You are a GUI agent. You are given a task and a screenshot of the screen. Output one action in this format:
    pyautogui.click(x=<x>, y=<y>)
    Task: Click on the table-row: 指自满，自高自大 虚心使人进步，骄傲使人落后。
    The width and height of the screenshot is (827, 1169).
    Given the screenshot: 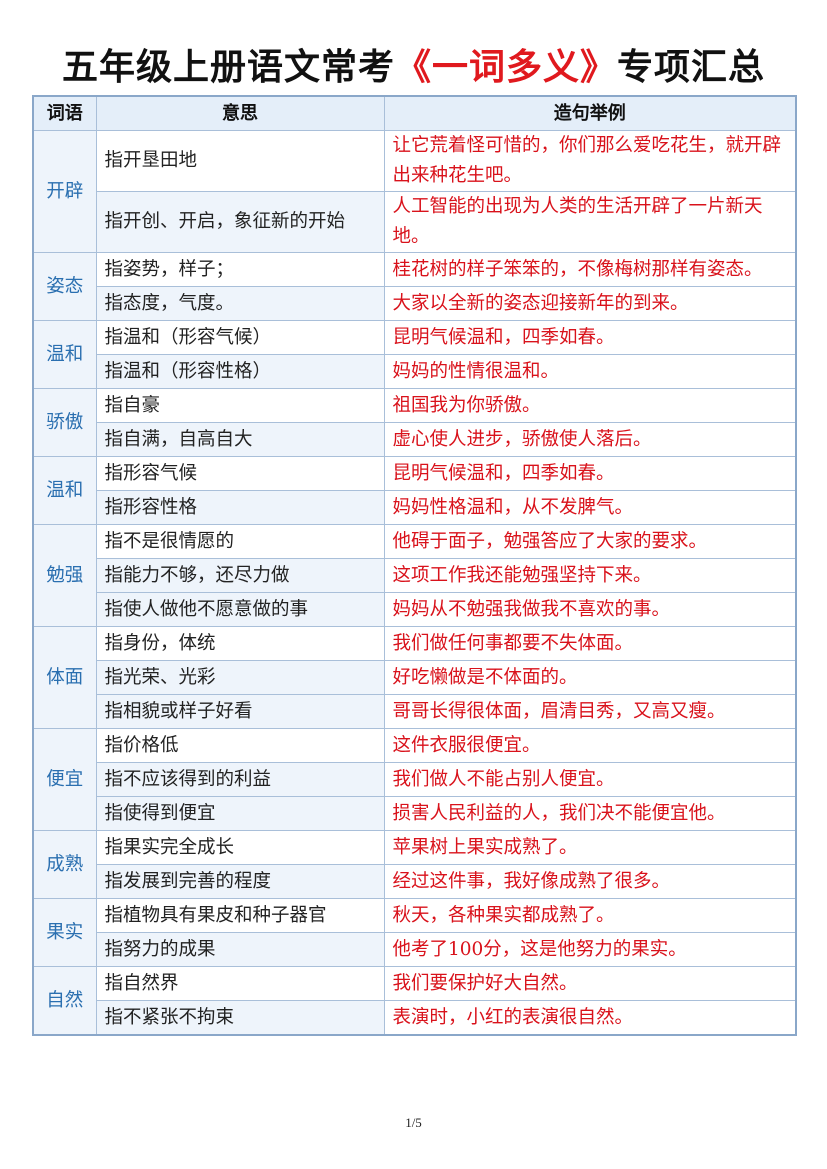 What is the action you would take?
    pyautogui.click(x=415, y=439)
    